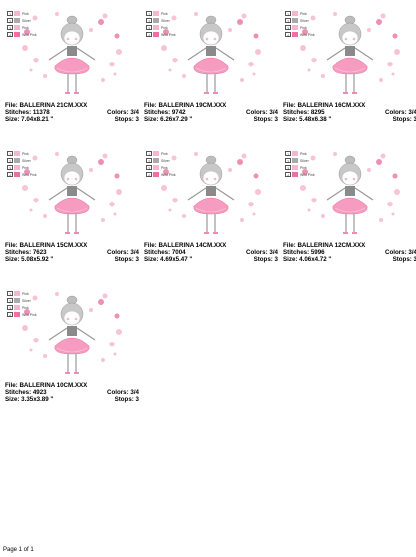  I want to click on size: Size: 7.04x8.21 ", so click(29, 119).